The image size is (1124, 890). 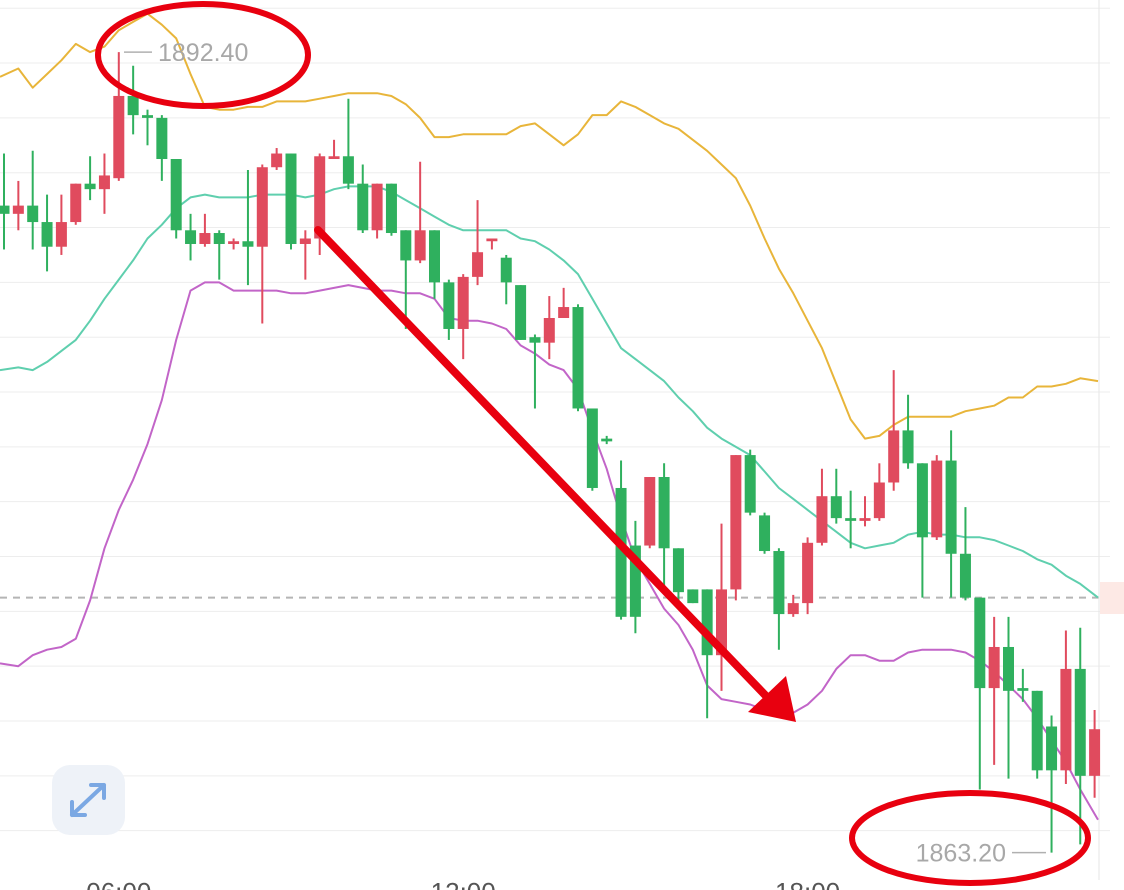 What do you see at coordinates (807, 883) in the screenshot?
I see `x-tick-label: 18:00` at bounding box center [807, 883].